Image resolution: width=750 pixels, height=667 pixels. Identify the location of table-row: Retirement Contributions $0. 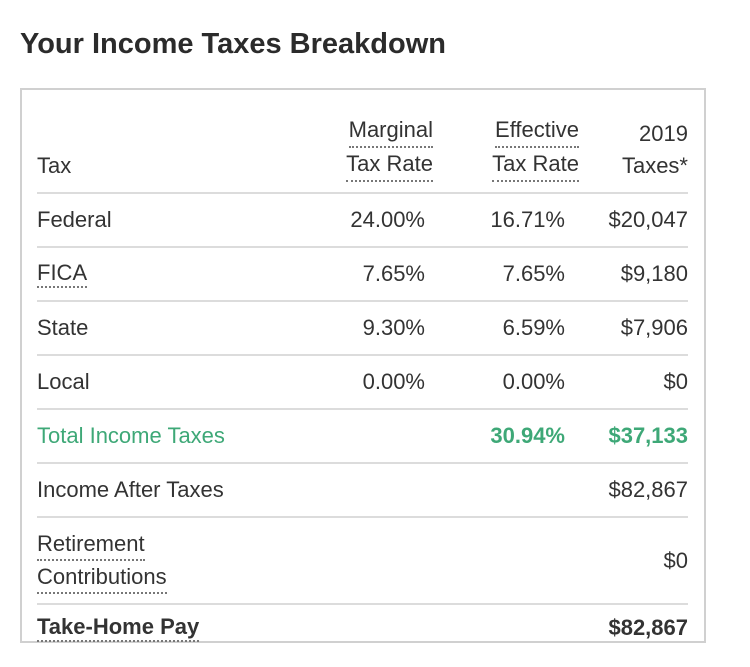
(362, 561).